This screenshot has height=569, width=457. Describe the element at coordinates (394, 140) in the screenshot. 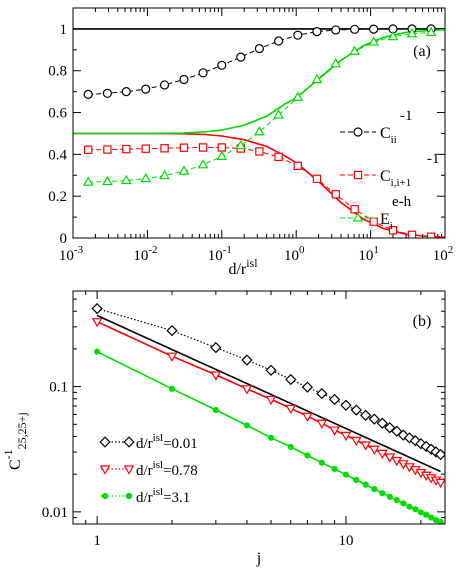

I see `legend-sub: ii` at that location.